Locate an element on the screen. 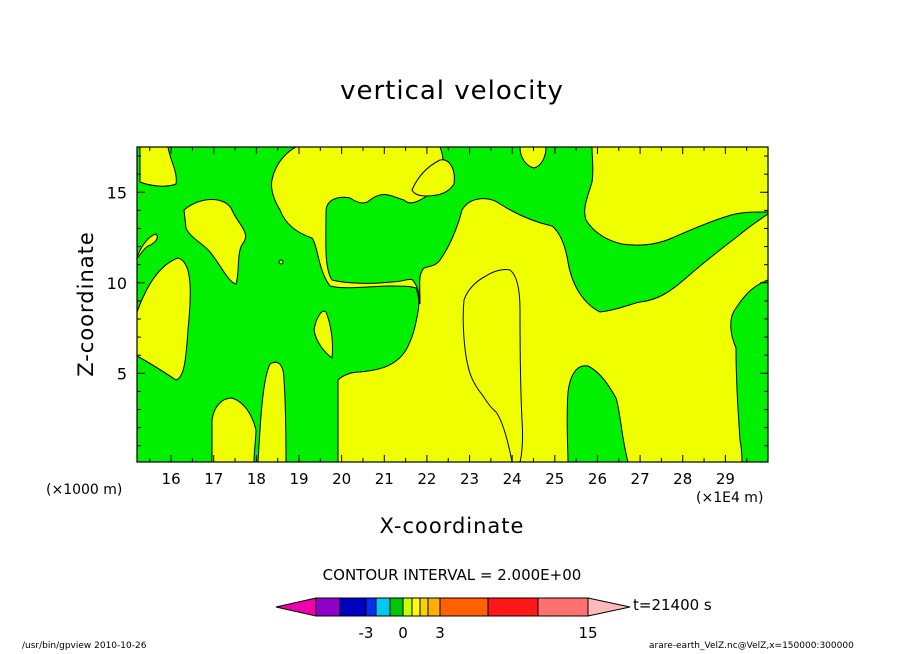 Image resolution: width=904 pixels, height=654 pixels. colorbar-label: 15 is located at coordinates (587, 633).